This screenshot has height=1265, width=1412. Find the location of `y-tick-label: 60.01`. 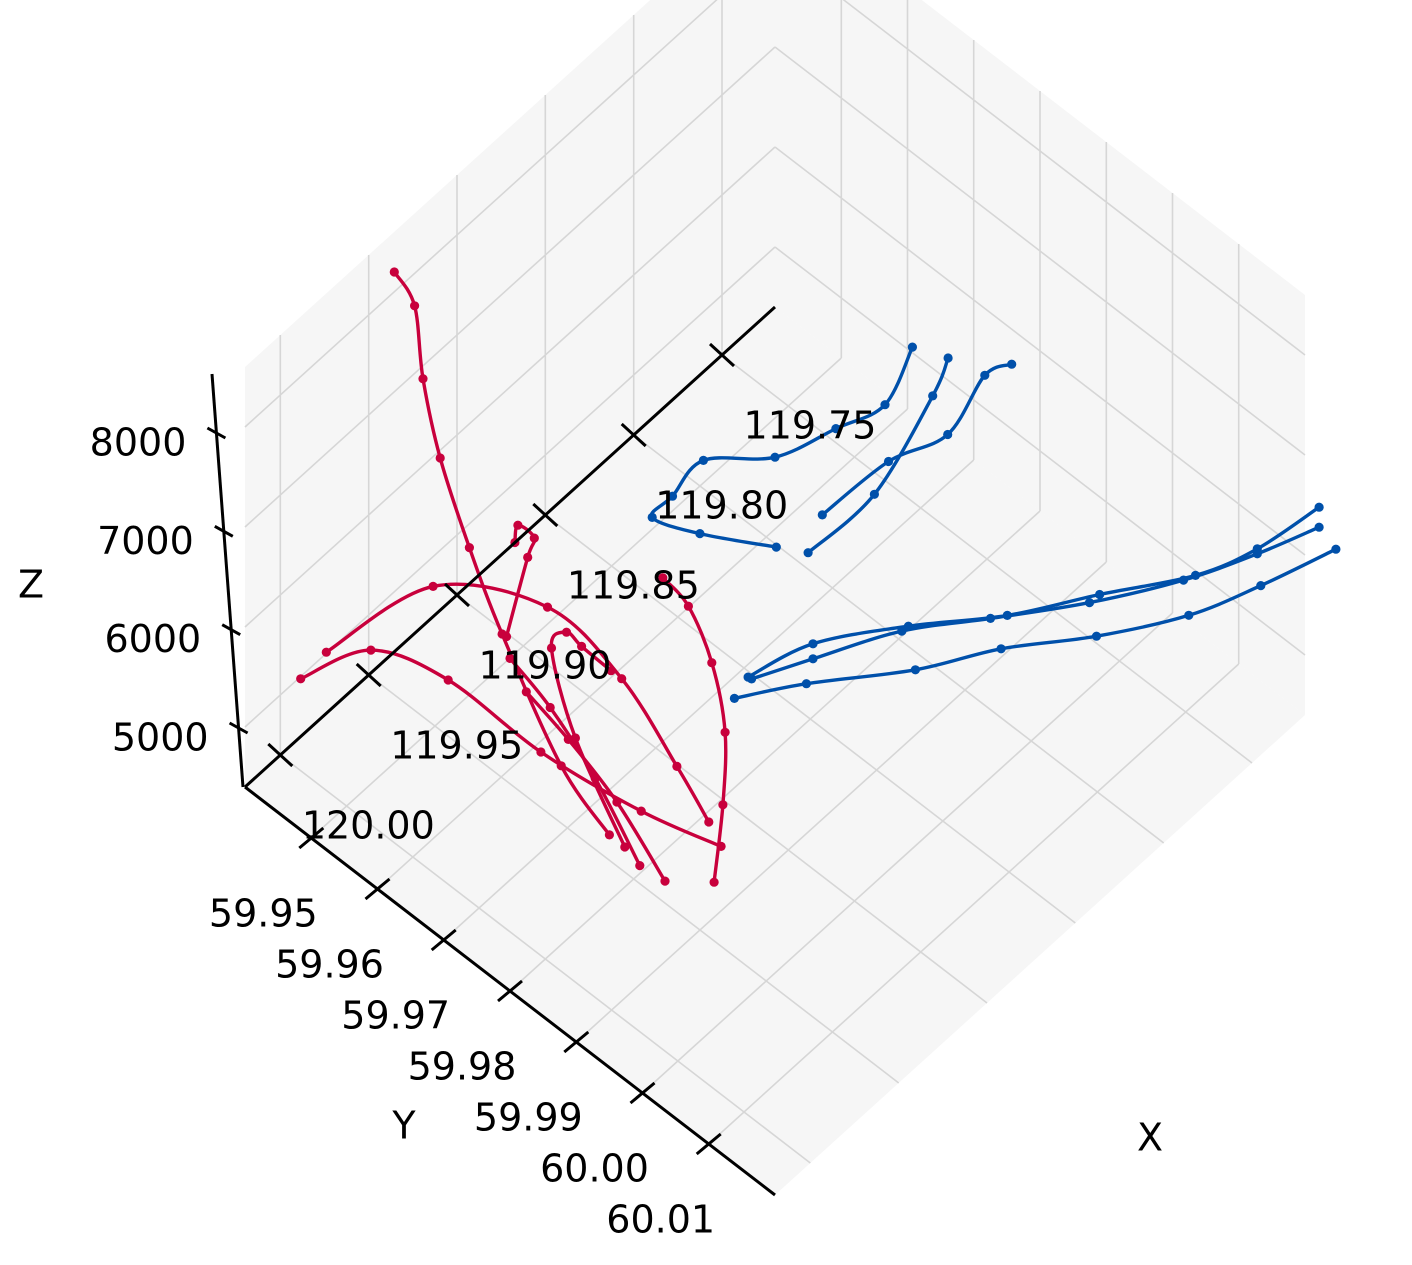

y-tick-label: 60.01 is located at coordinates (660, 1220).